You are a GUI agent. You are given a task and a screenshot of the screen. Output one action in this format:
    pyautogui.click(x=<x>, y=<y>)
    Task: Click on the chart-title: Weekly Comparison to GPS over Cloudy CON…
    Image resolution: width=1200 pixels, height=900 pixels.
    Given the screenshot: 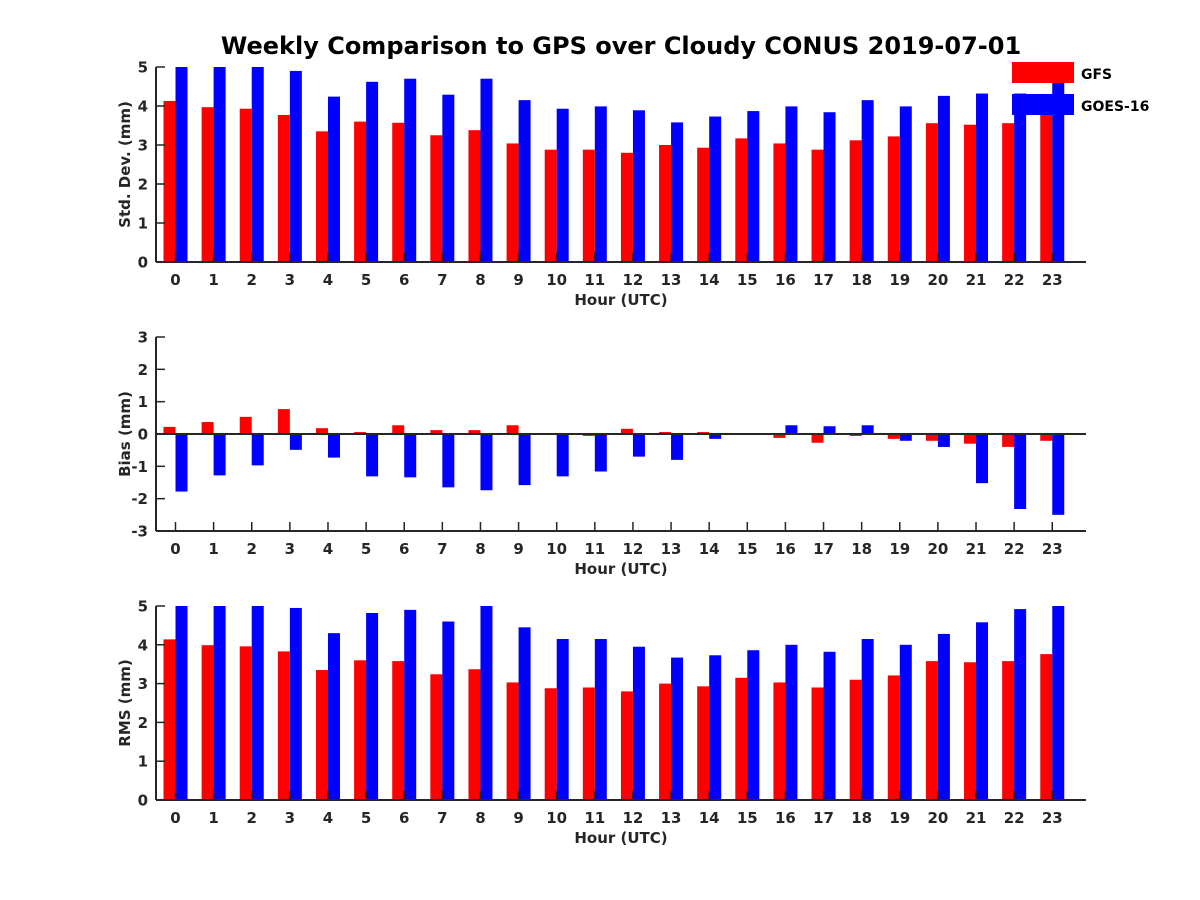 What is the action you would take?
    pyautogui.click(x=621, y=46)
    